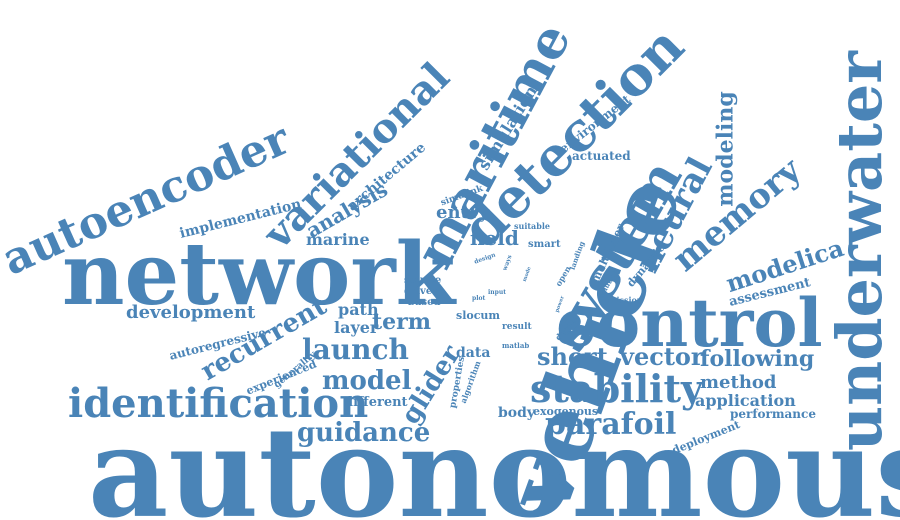 This screenshot has height=520, width=900. Describe the element at coordinates (218, 403) in the screenshot. I see `word-identification: identification` at that location.